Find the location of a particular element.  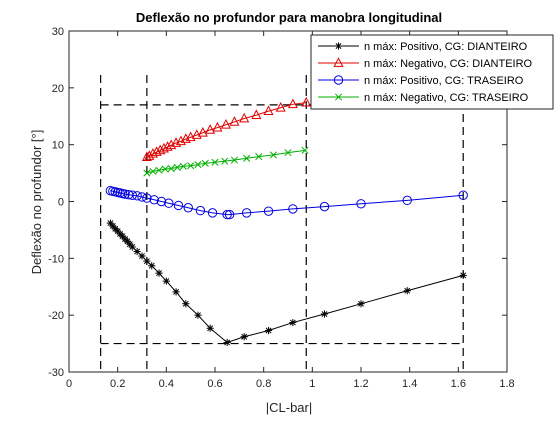

legend-label: n máx: Positivo, CG: DIANTEIRO is located at coordinates (446, 47).